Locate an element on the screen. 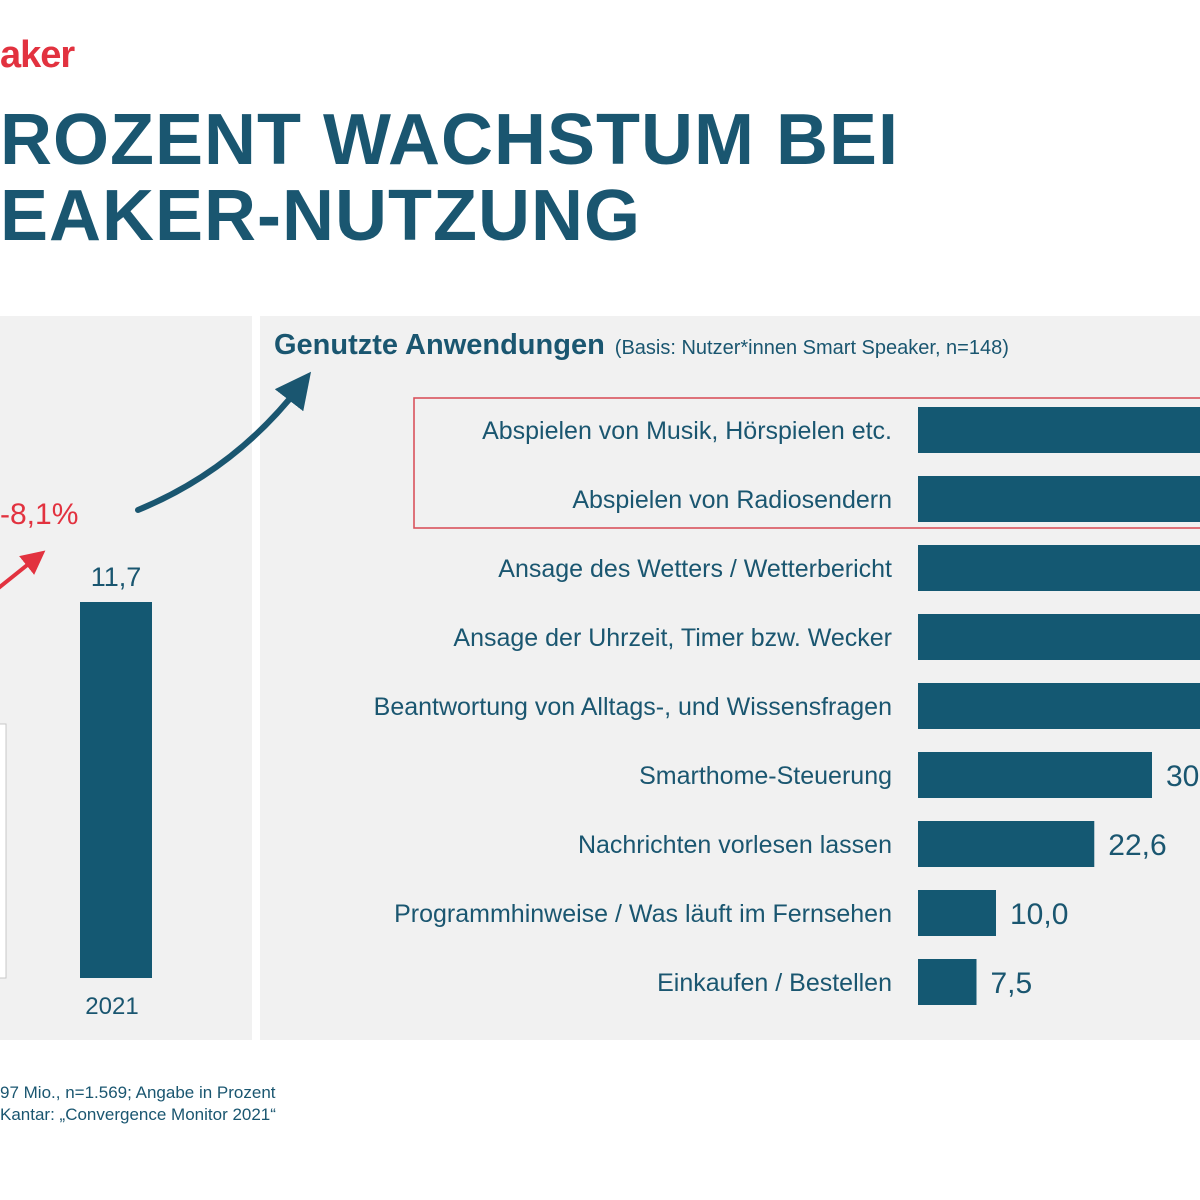 Image resolution: width=1200 pixels, height=1200 pixels. bar-value-label: 10,0 is located at coordinates (1039, 914).